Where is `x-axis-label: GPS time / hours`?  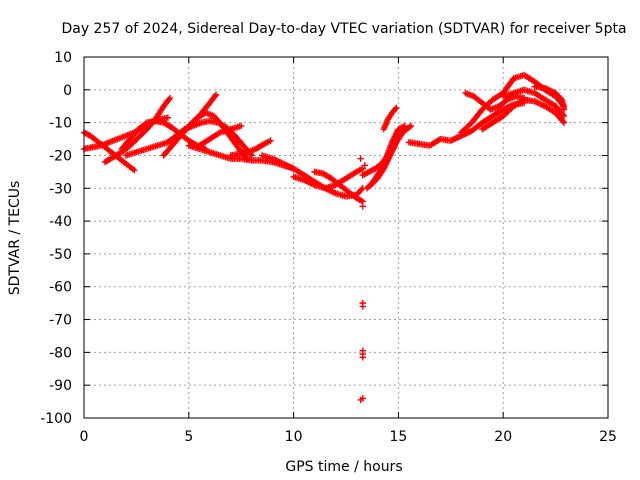 x-axis-label: GPS time / hours is located at coordinates (343, 467).